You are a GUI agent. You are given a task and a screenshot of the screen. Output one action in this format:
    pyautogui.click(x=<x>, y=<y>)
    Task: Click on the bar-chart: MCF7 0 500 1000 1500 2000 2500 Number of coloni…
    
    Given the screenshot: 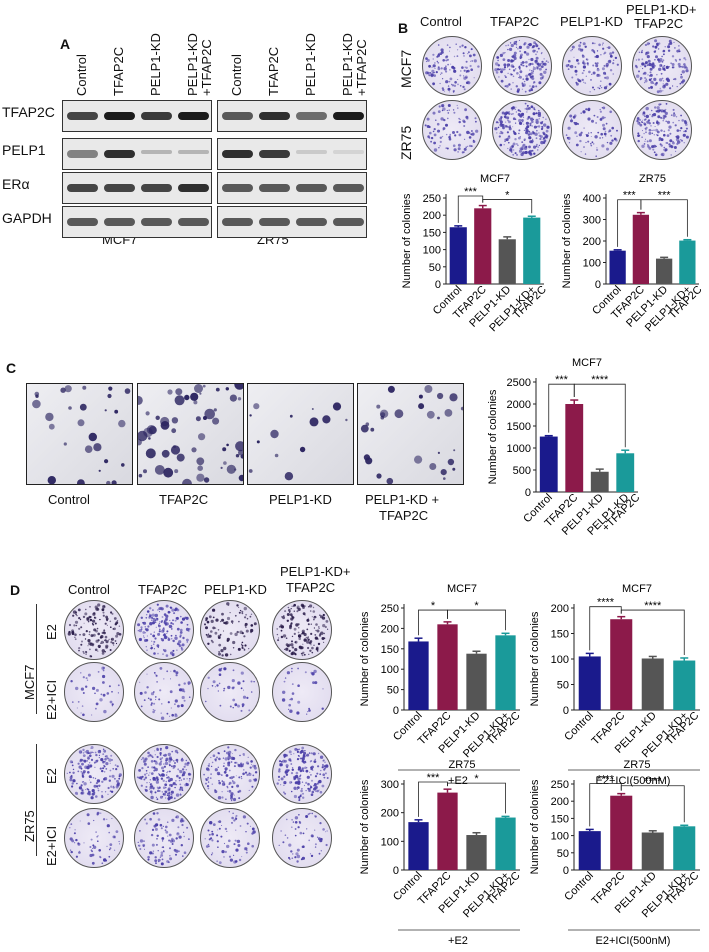 What is the action you would take?
    pyautogui.click(x=564, y=447)
    